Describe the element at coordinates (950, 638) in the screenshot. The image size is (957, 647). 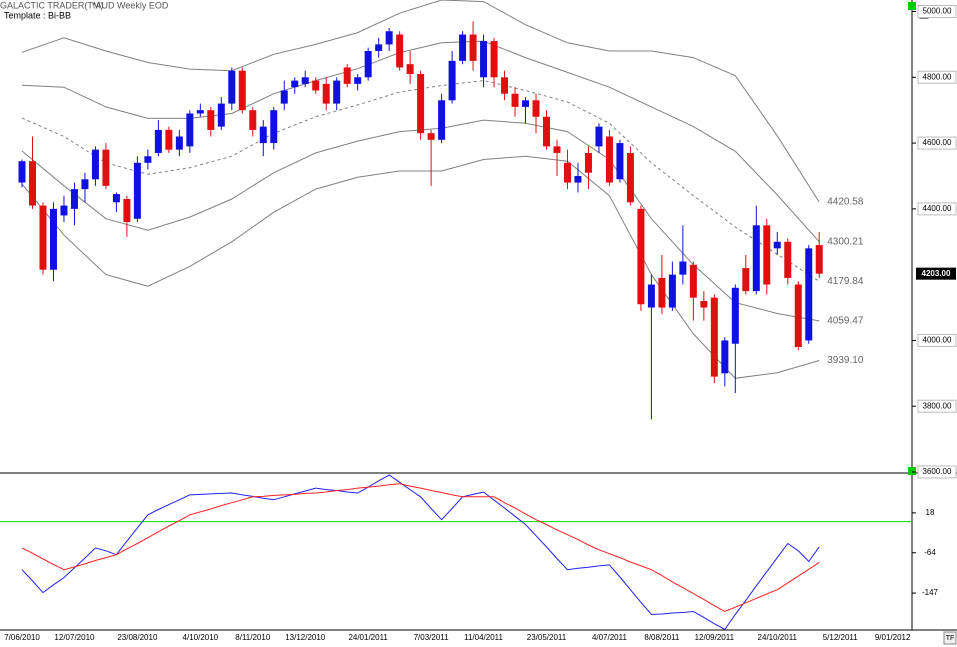
I see `tf-button` at that location.